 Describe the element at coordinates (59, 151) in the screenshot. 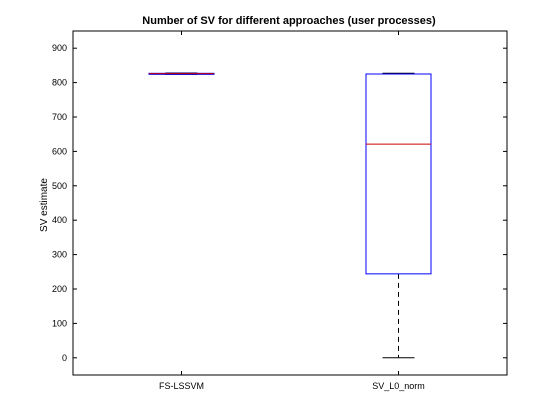

I see `y-tick-label: 600` at that location.